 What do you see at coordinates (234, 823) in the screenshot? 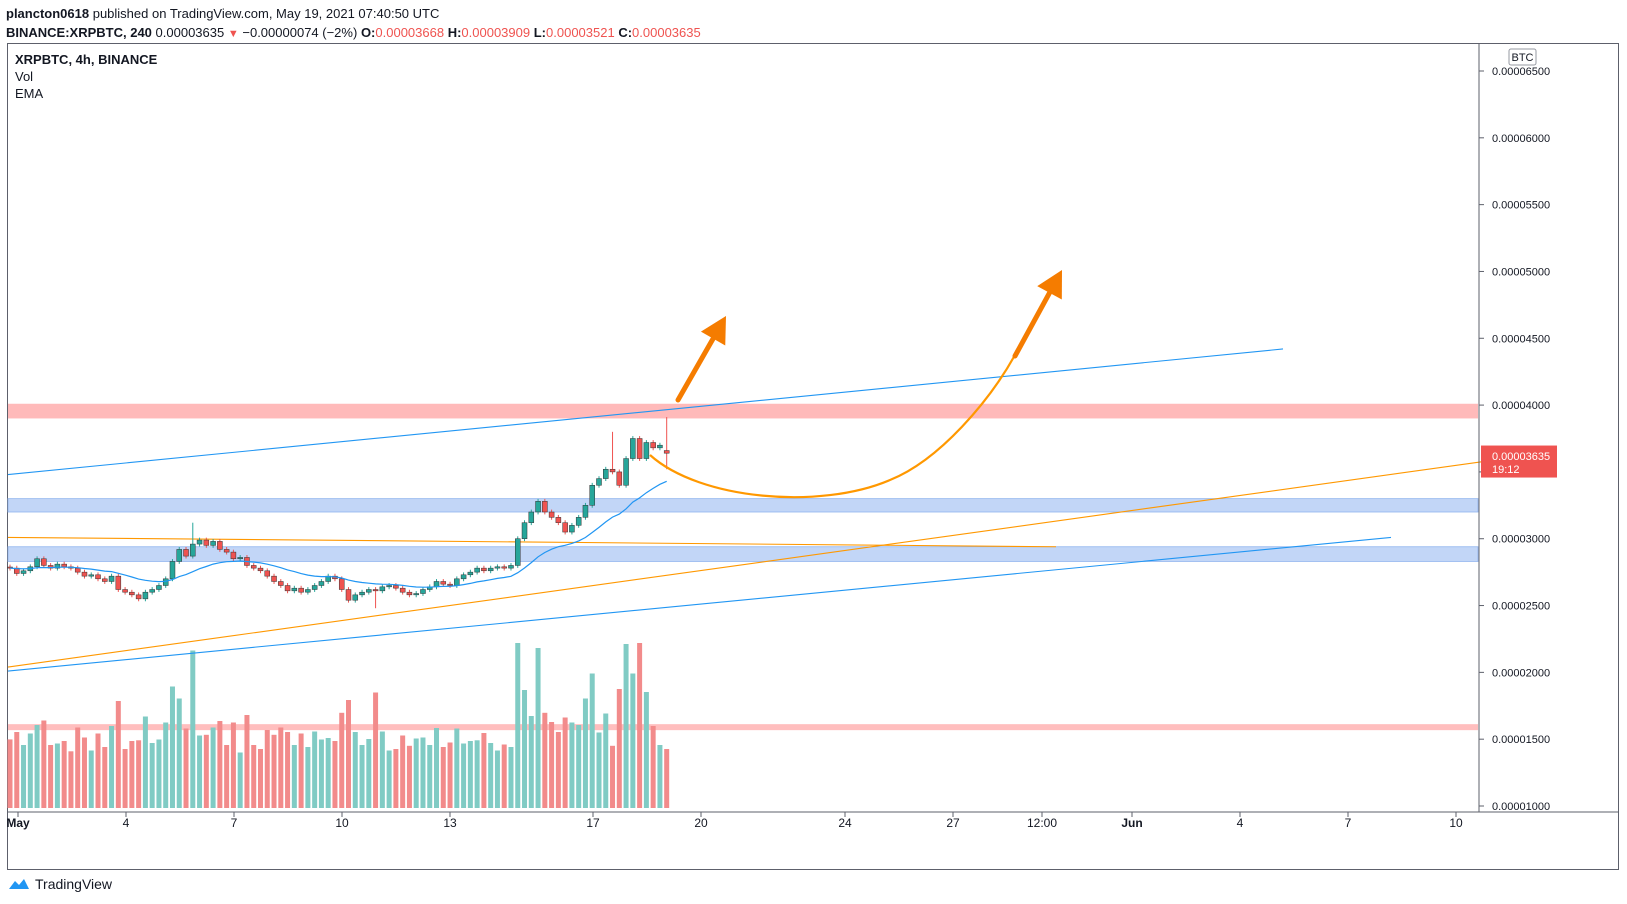
I see `x-tick-label: 7` at bounding box center [234, 823].